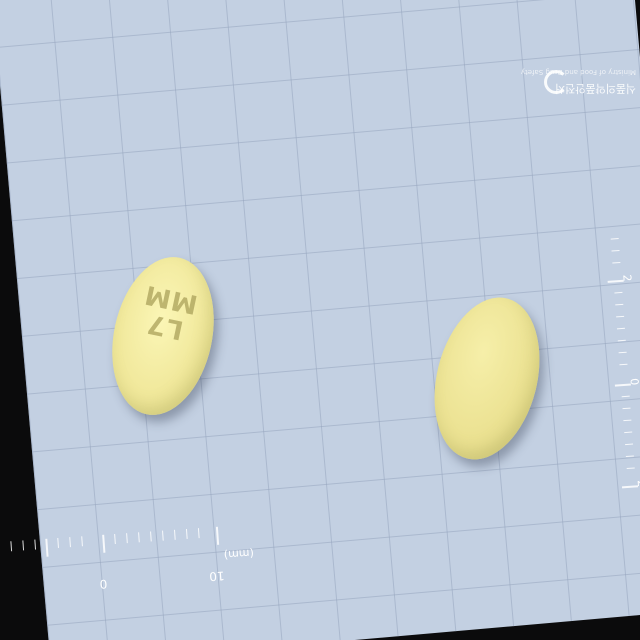  I want to click on ruler-label-top: 2, so click(627, 278).